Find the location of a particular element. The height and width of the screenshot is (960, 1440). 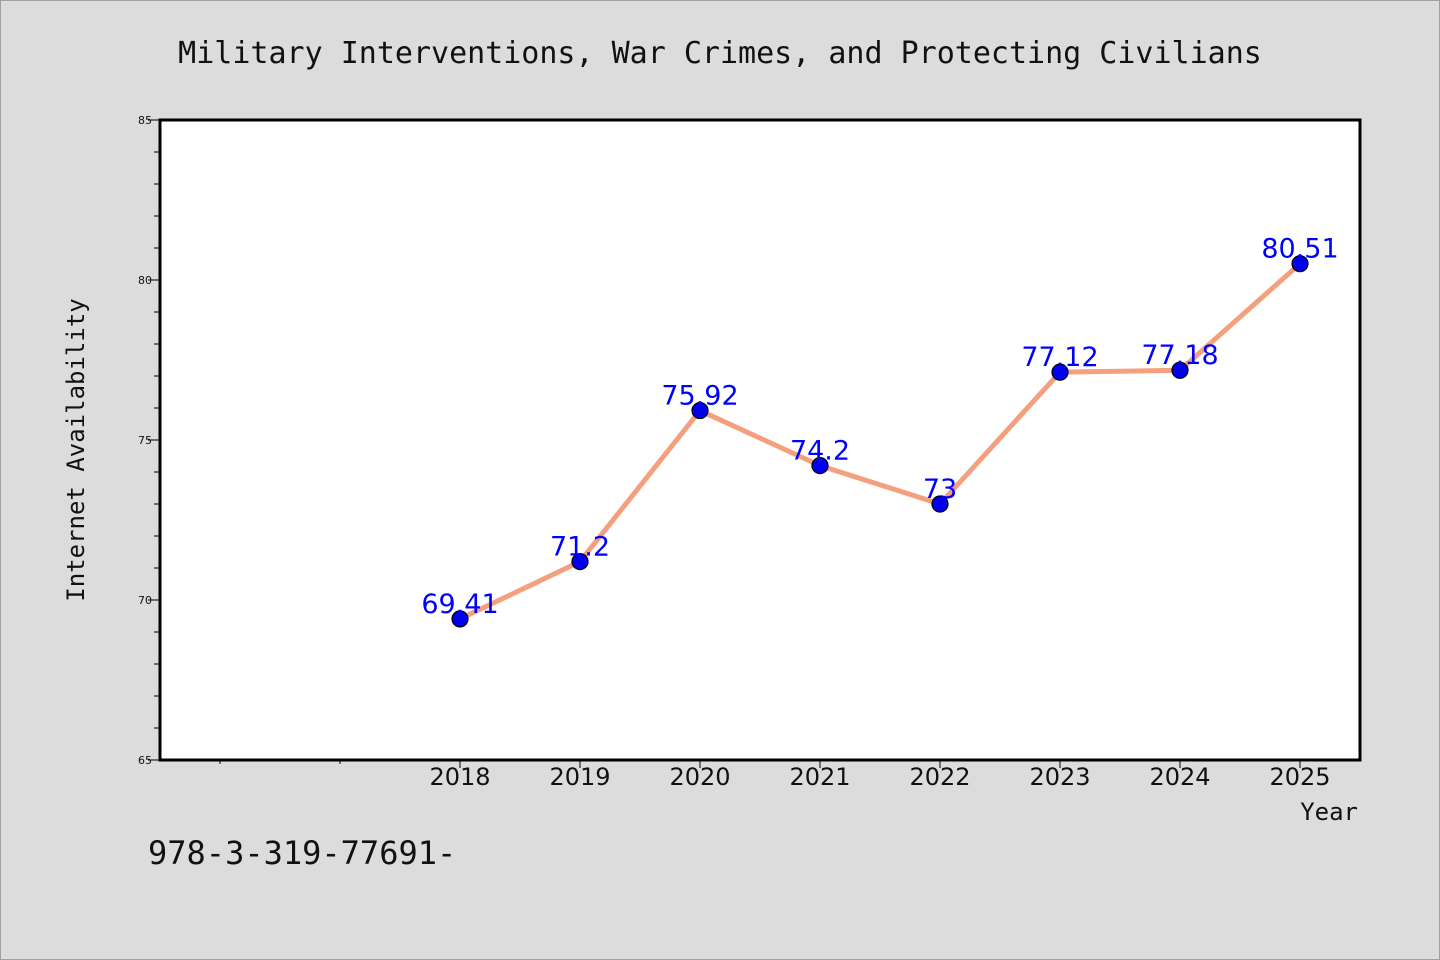

data-label: 77.18 is located at coordinates (1179, 355).